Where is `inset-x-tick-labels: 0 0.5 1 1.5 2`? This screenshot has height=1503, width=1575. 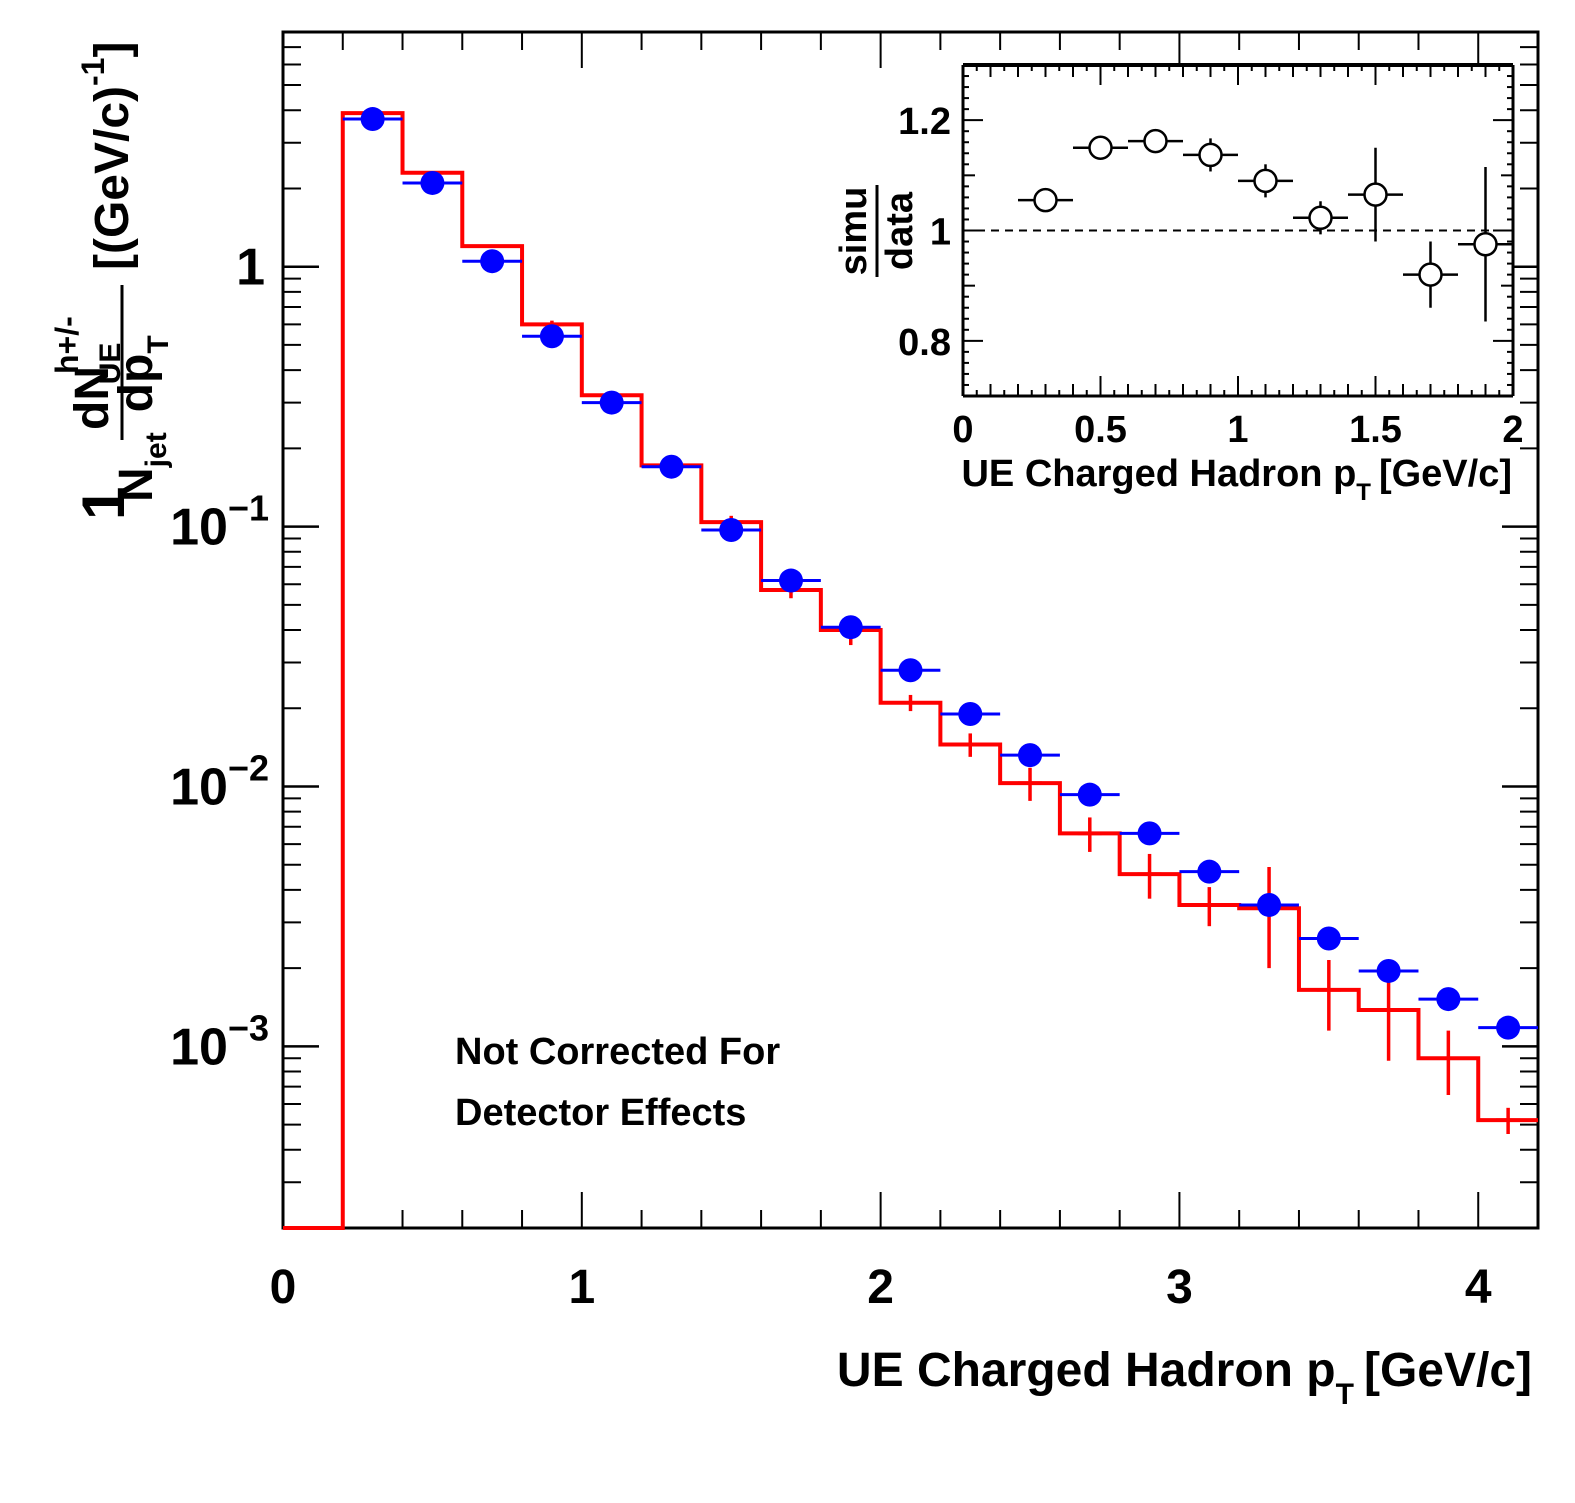 inset-x-tick-labels: 0 0.5 1 1.5 2 is located at coordinates (1237, 430).